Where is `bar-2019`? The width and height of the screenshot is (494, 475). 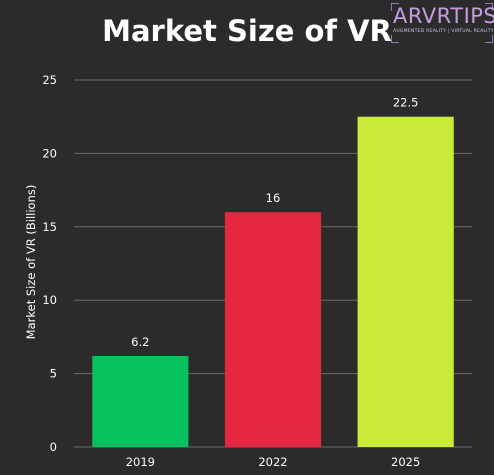
bar-2019 is located at coordinates (140, 401).